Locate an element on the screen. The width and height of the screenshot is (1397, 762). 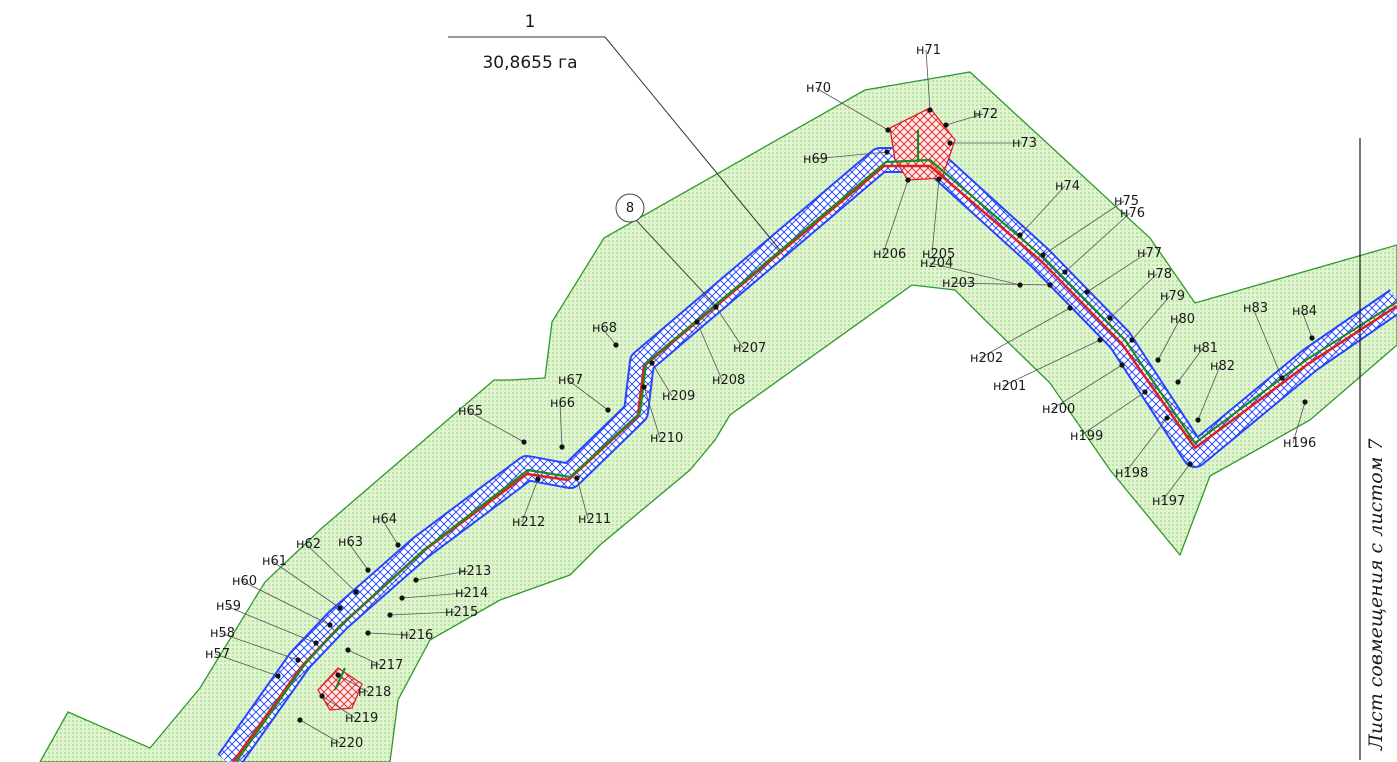
survey-point: н60 is located at coordinates (282, 601).